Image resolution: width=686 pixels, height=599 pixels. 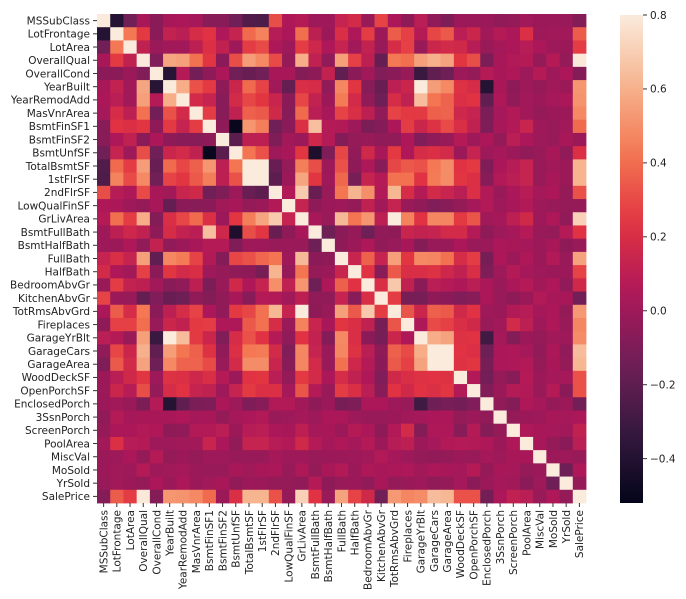 What do you see at coordinates (663, 385) in the screenshot?
I see `colorbar-tick-label: −0.2` at bounding box center [663, 385].